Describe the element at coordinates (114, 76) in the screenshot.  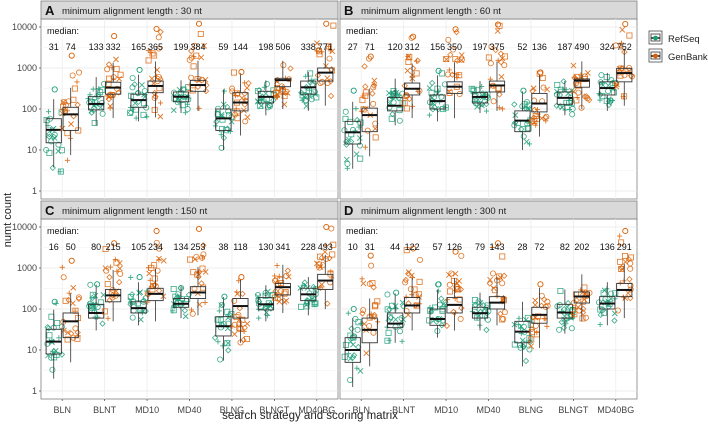
I see `box-genbank-blnt: 332` at that location.